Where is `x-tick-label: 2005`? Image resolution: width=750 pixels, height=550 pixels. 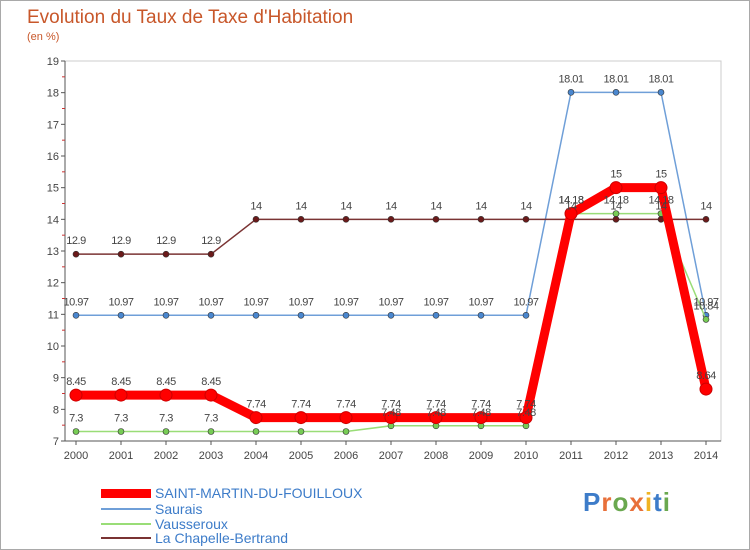 x-tick-label: 2005 is located at coordinates (301, 456).